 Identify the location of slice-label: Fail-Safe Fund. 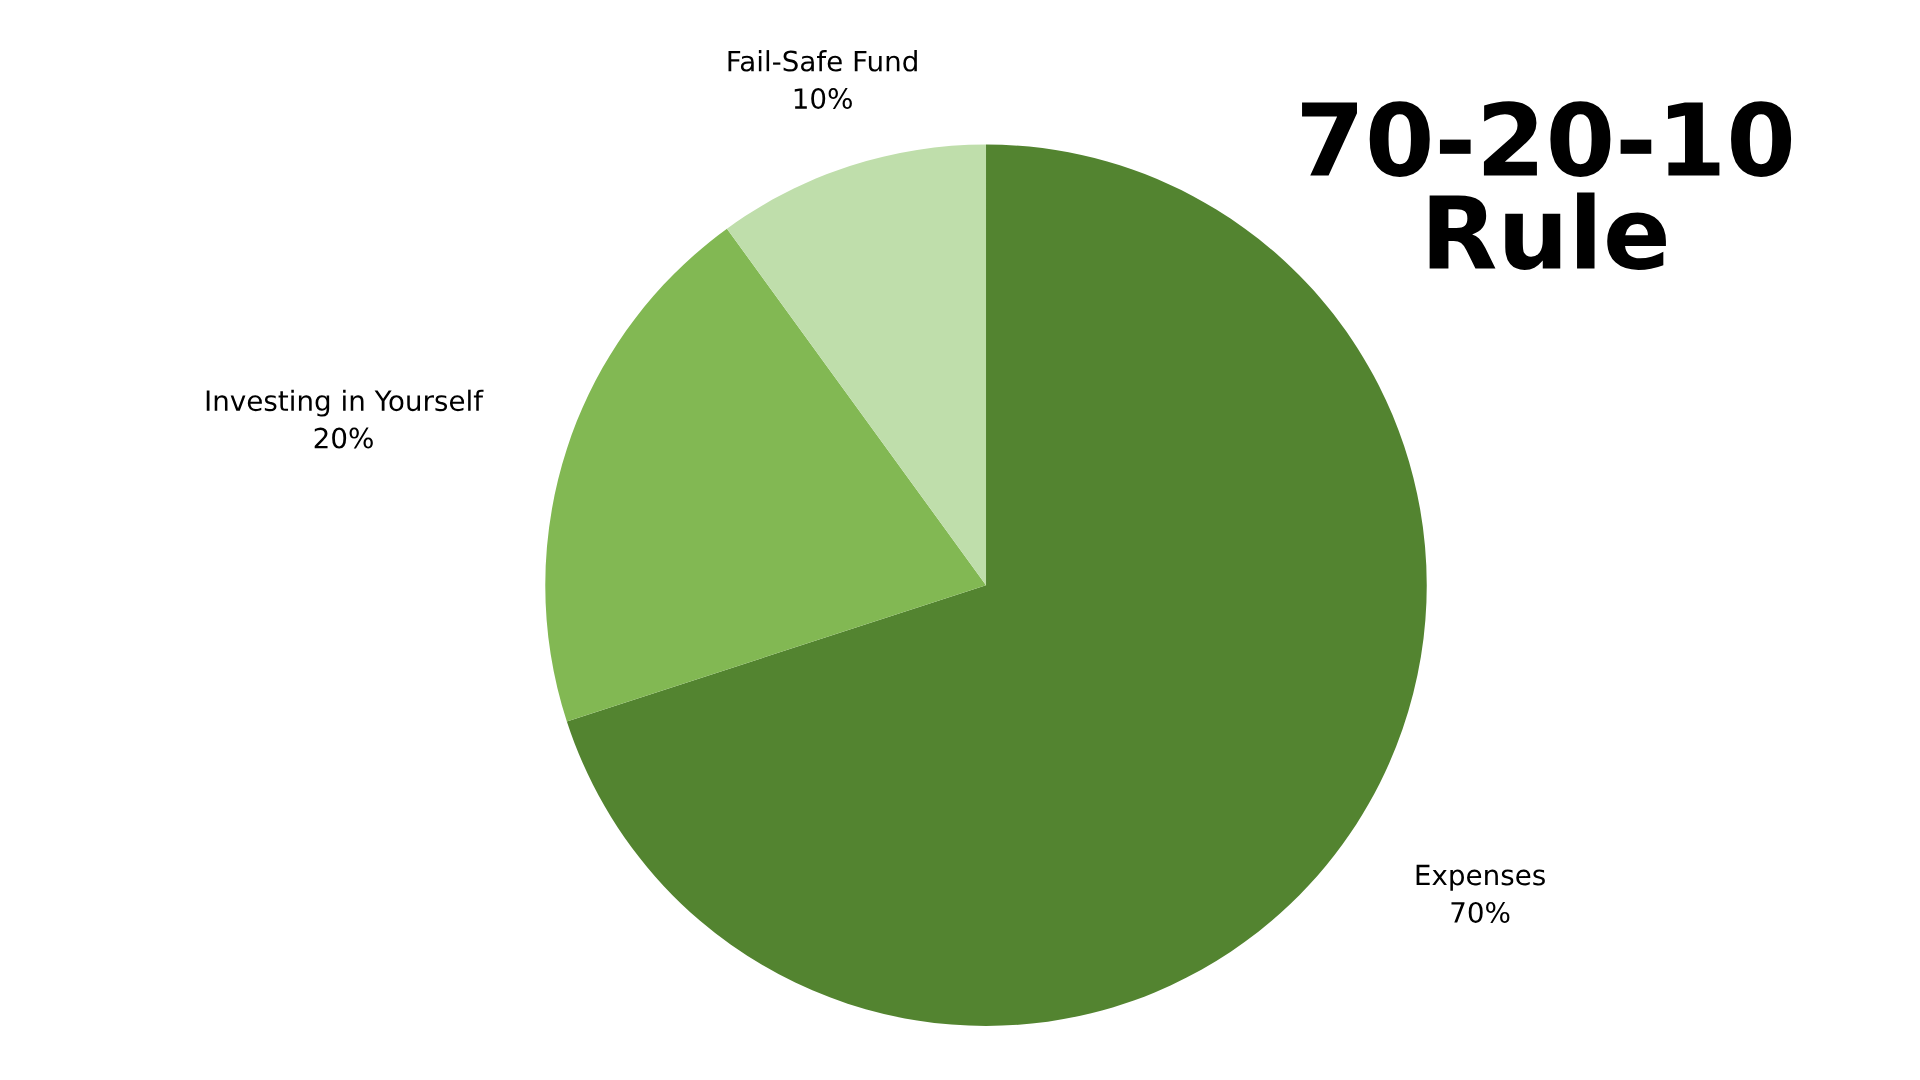
(822, 61).